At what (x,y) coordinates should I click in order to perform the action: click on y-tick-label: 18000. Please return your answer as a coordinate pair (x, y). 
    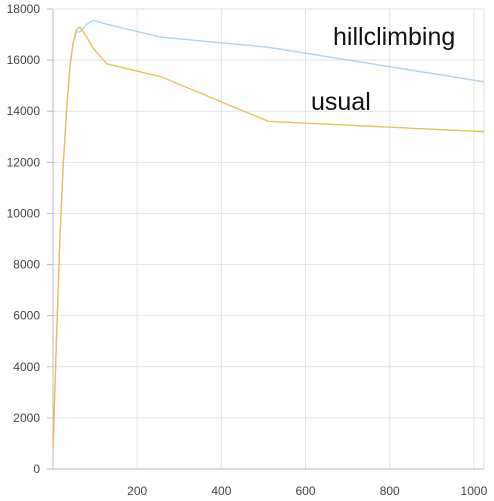
    Looking at the image, I should click on (24, 9).